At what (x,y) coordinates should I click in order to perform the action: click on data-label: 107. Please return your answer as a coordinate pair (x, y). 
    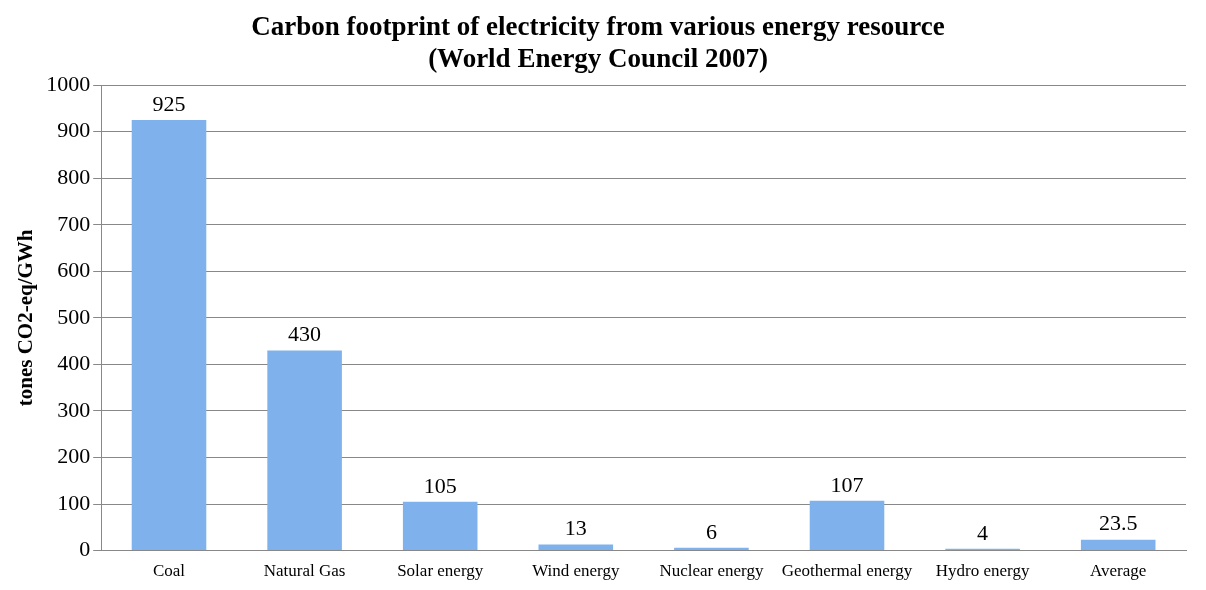
    Looking at the image, I should click on (847, 484).